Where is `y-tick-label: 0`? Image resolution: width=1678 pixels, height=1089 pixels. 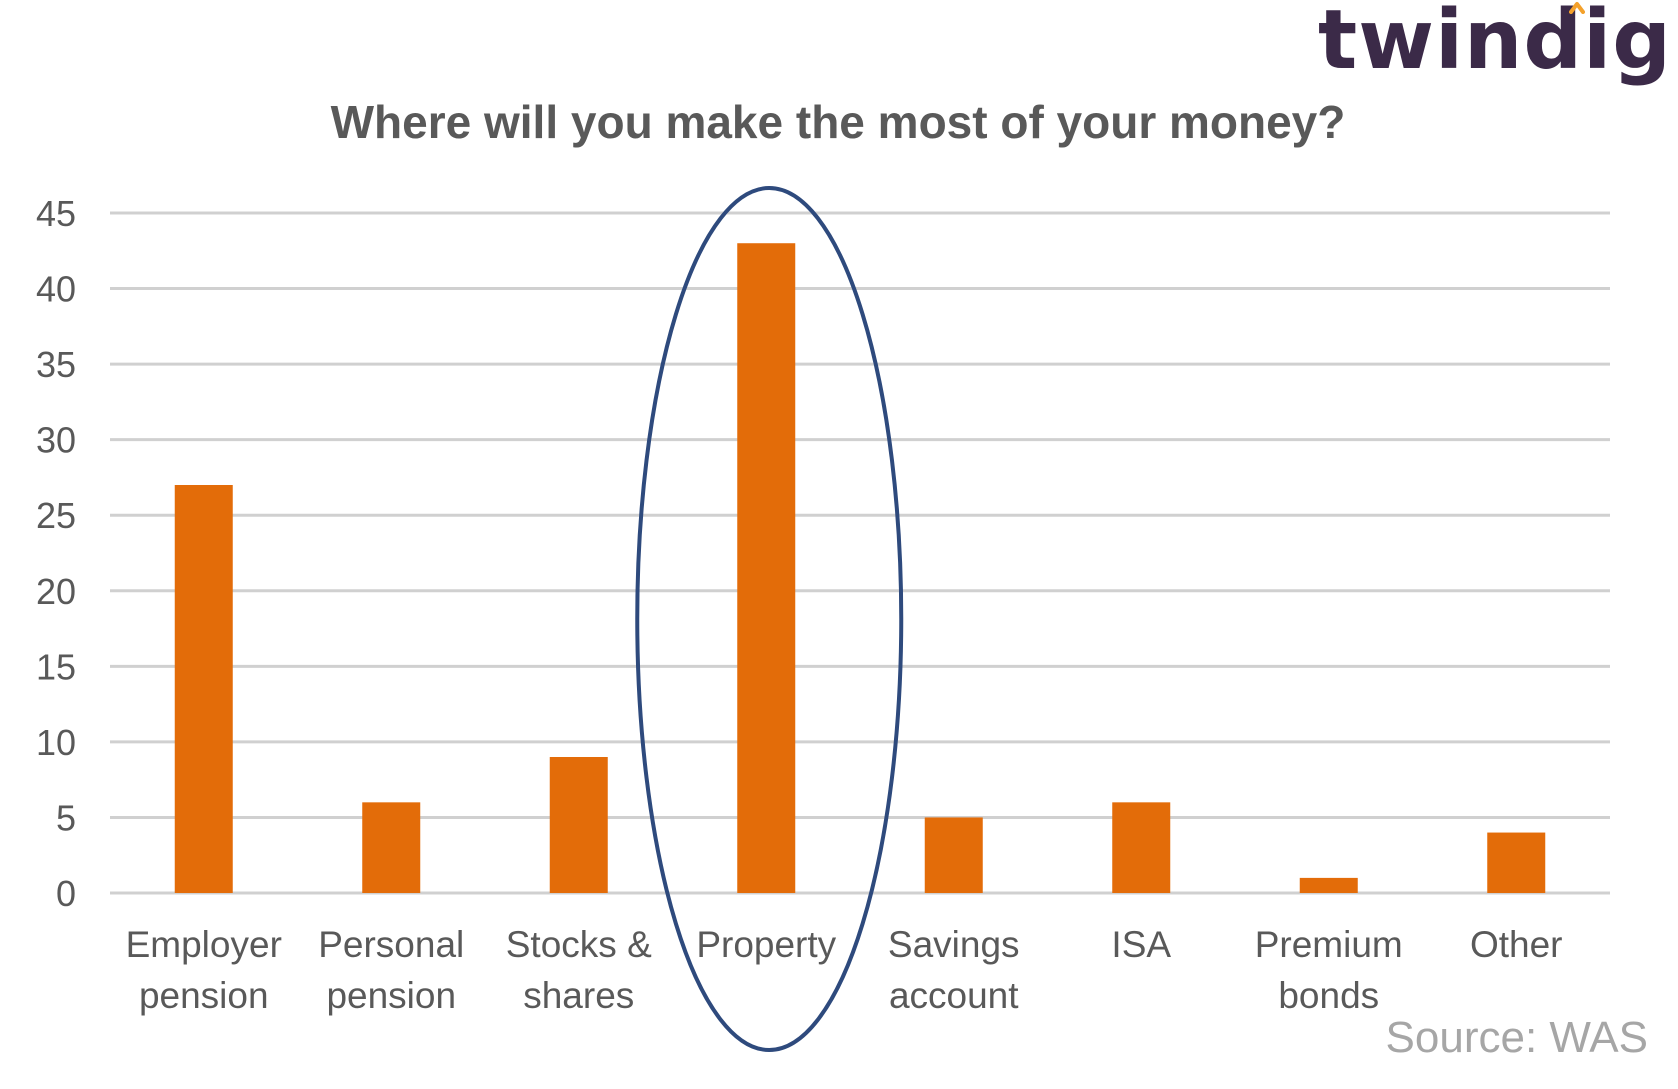 y-tick-label: 0 is located at coordinates (66, 893).